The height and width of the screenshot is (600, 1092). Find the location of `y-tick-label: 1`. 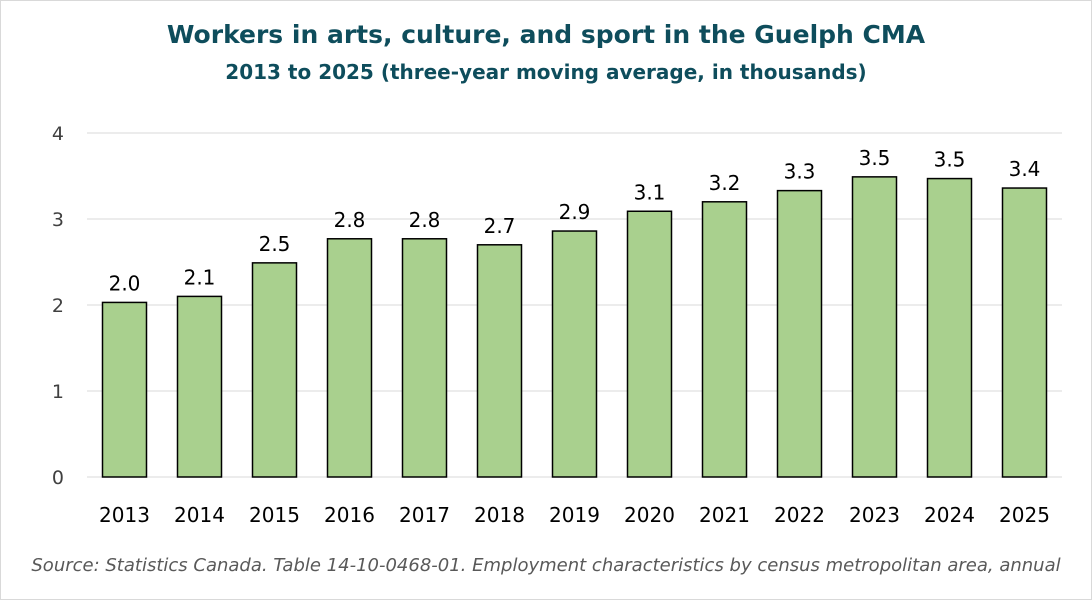

y-tick-label: 1 is located at coordinates (58, 392).